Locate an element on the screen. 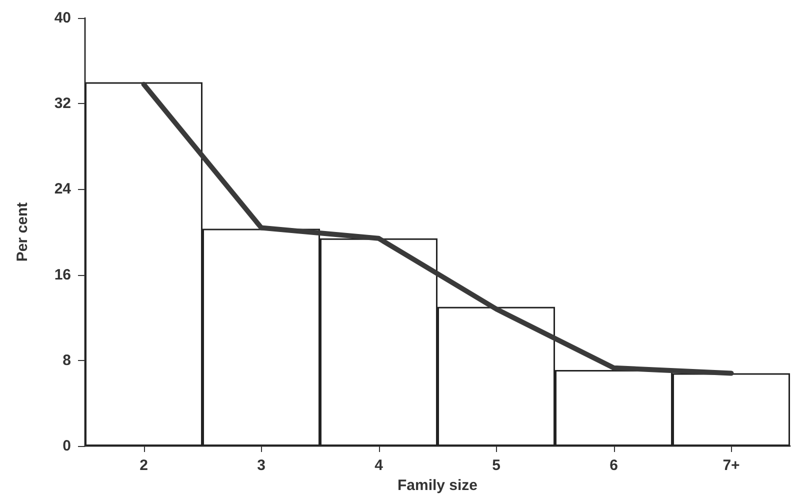 Image resolution: width=792 pixels, height=503 pixels. x-tick-label: 6 is located at coordinates (614, 465).